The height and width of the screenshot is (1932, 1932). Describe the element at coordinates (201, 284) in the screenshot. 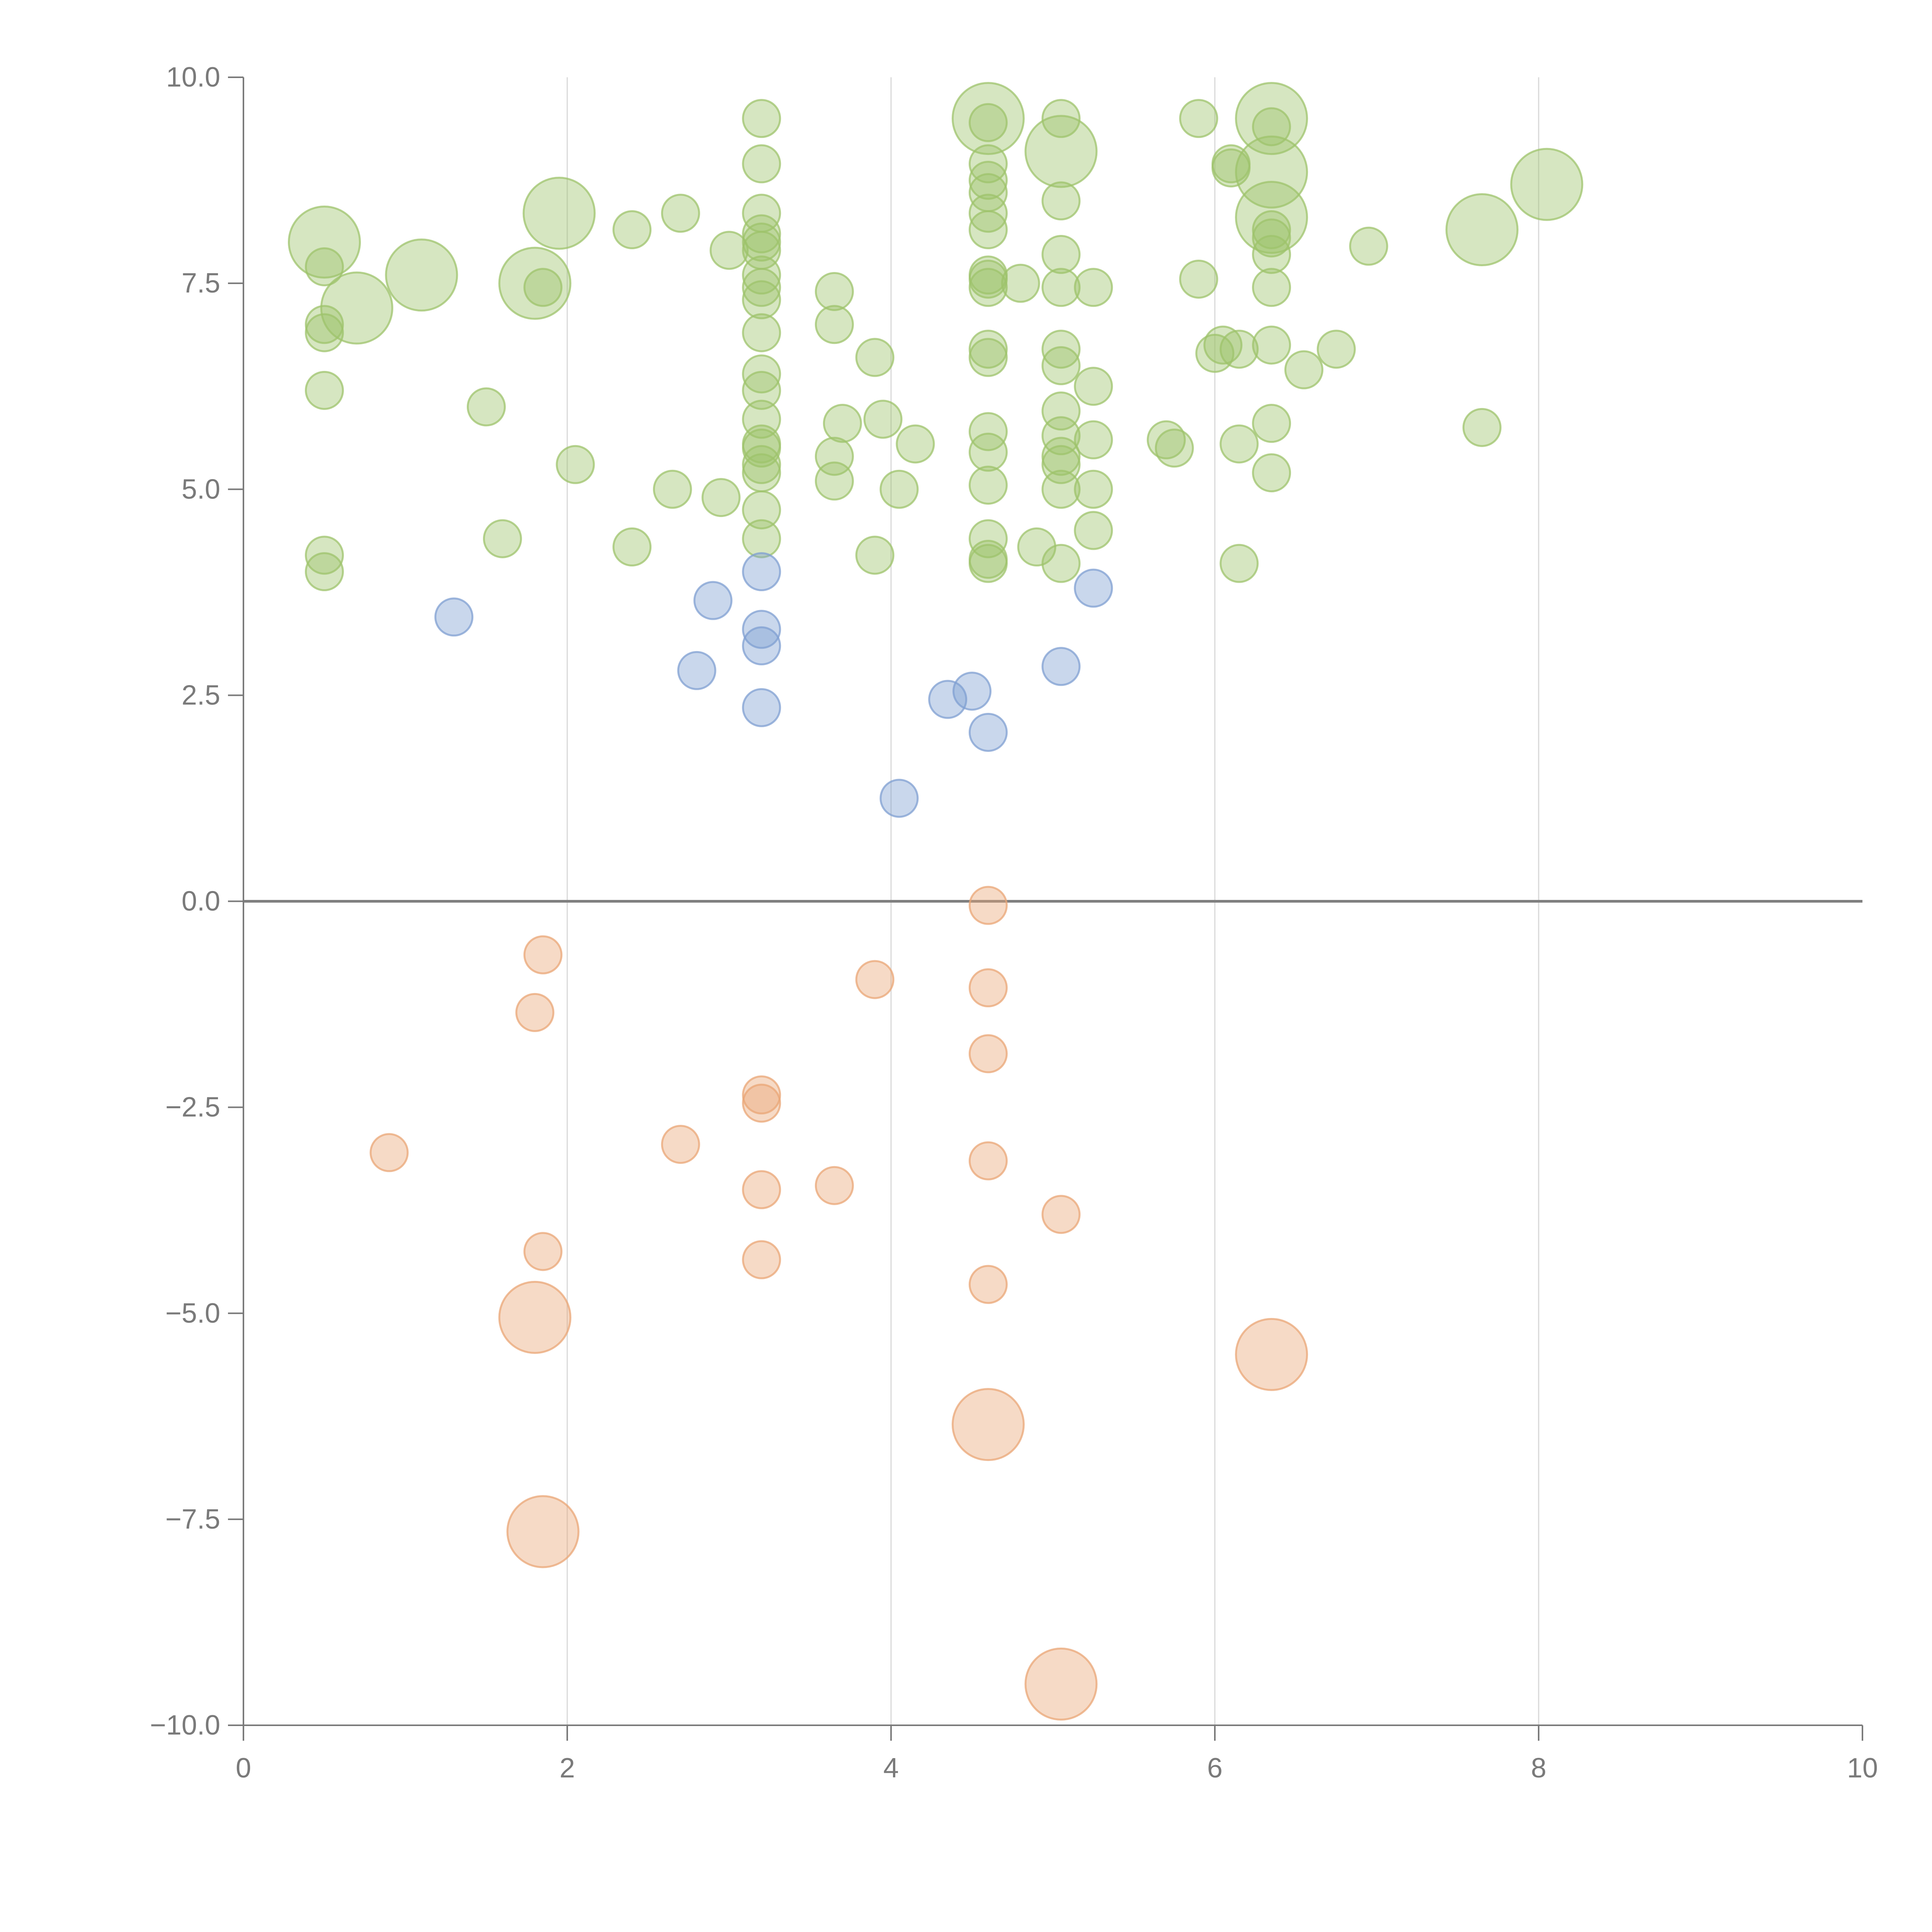

I see `y-tick-label: 7.5` at that location.